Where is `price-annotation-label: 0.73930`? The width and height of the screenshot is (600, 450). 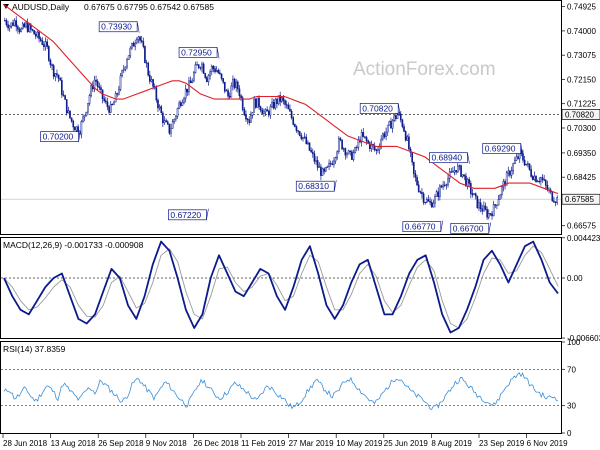
price-annotation-label: 0.73930 is located at coordinates (116, 27).